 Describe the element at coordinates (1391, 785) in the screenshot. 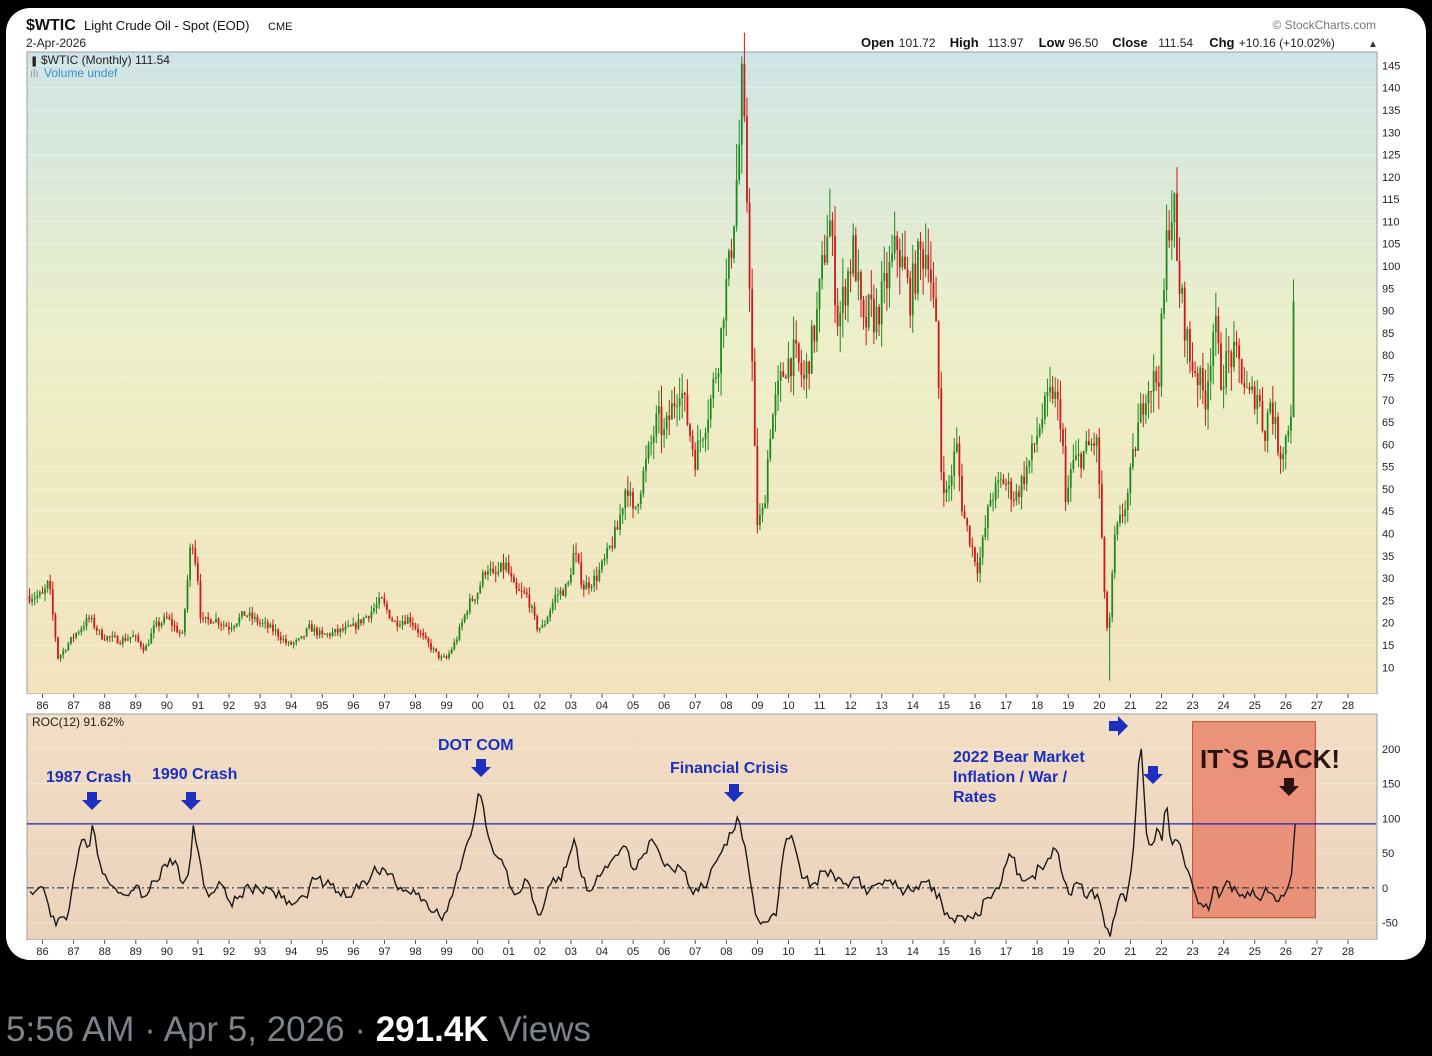

I see `roc-y-tick-label: 150` at that location.